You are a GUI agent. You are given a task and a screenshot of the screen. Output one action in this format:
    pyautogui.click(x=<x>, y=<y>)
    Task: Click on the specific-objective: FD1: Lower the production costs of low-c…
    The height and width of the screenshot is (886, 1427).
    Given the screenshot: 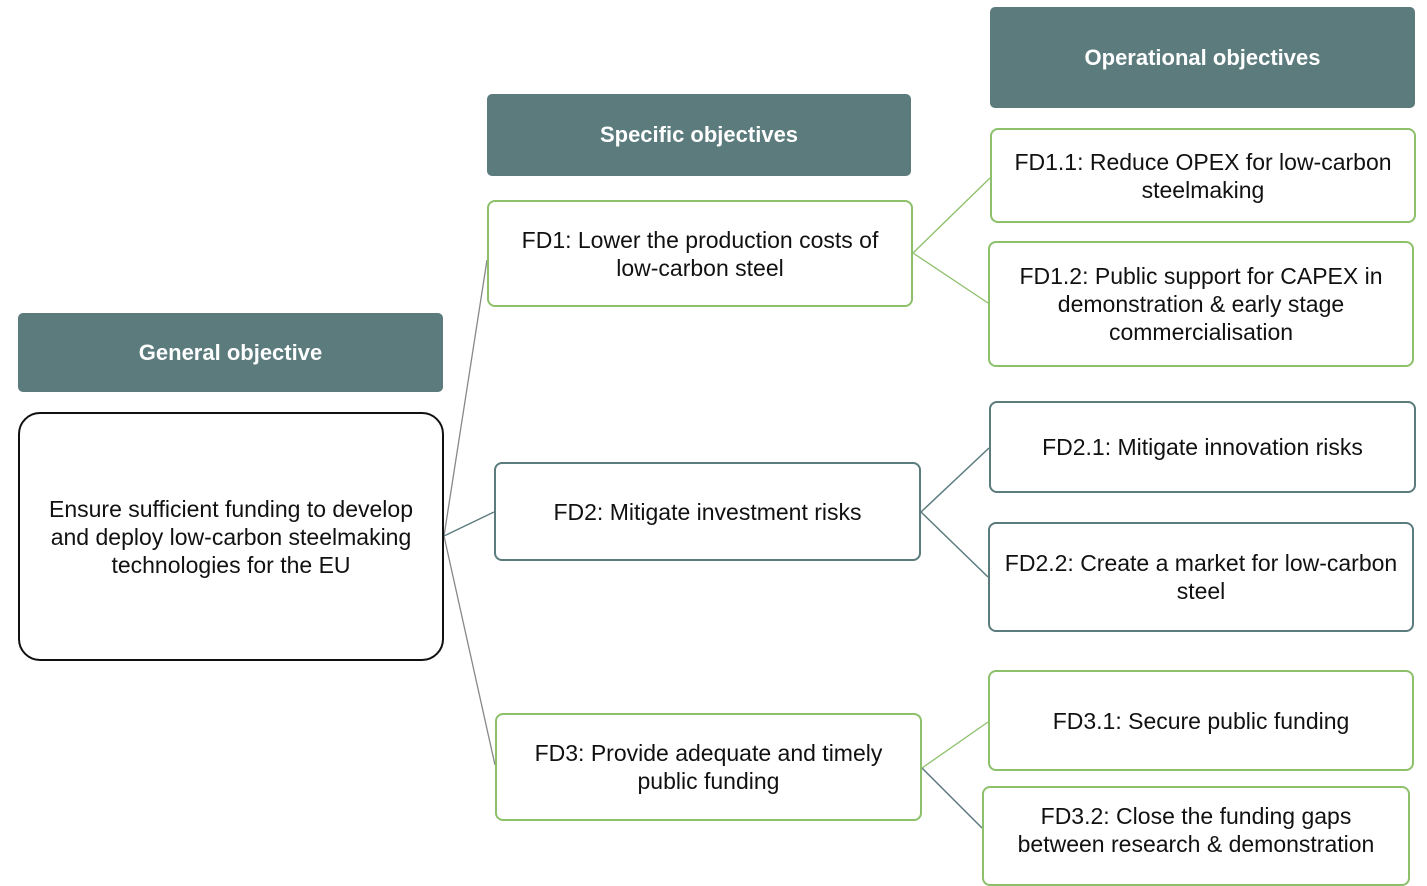 What is the action you would take?
    pyautogui.click(x=700, y=253)
    